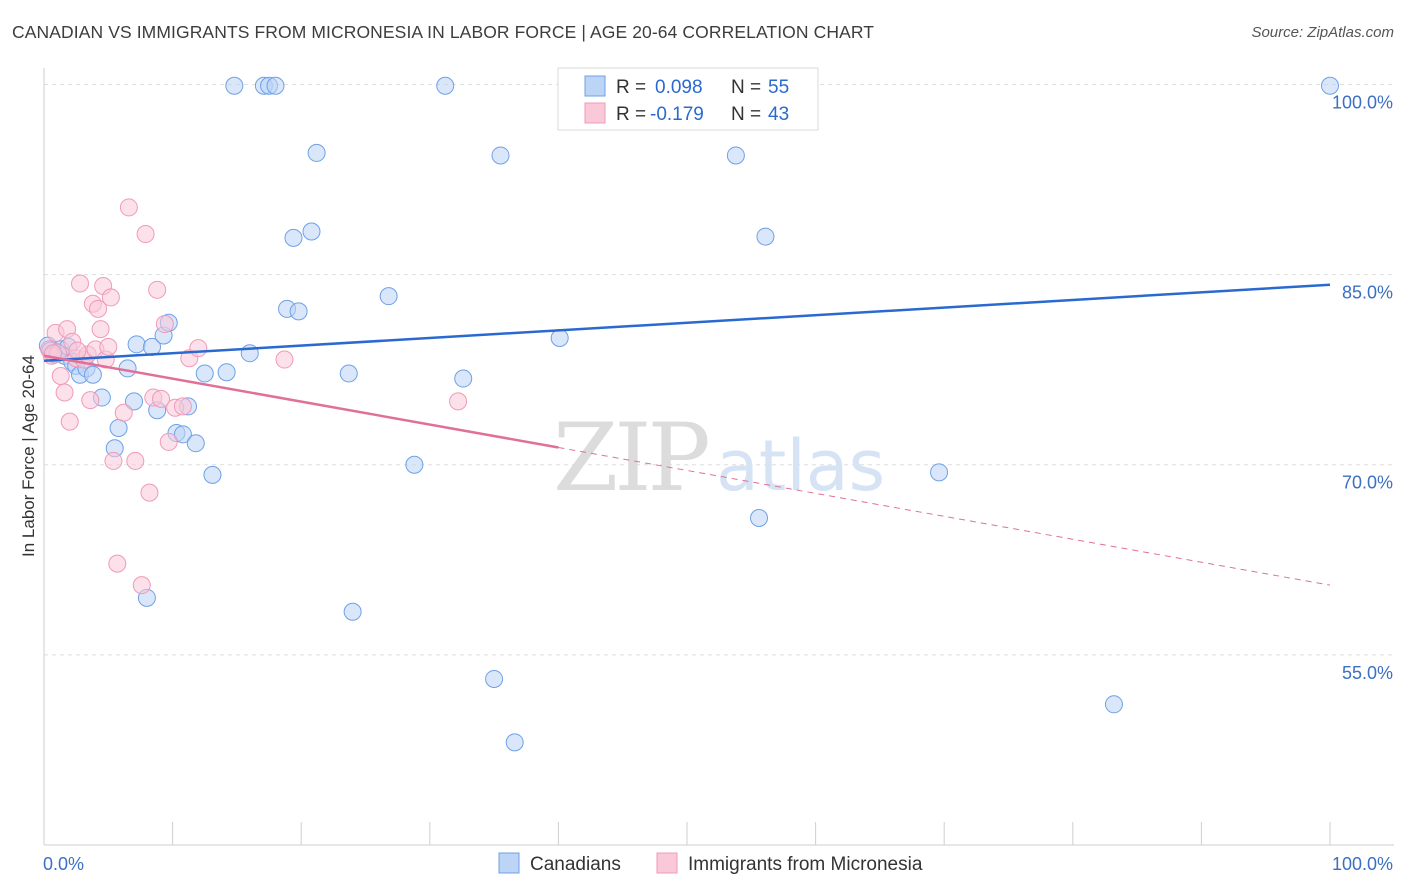 The width and height of the screenshot is (1406, 892). What do you see at coordinates (595, 113) in the screenshot?
I see `legend-swatch-micronesia` at bounding box center [595, 113].